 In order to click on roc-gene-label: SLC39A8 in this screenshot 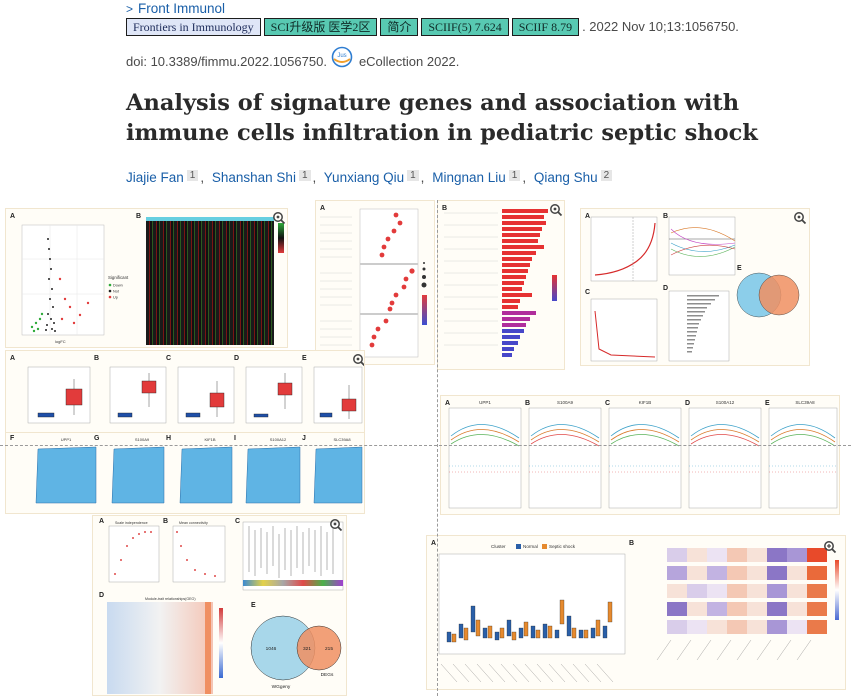, I will do `click(342, 439)`.